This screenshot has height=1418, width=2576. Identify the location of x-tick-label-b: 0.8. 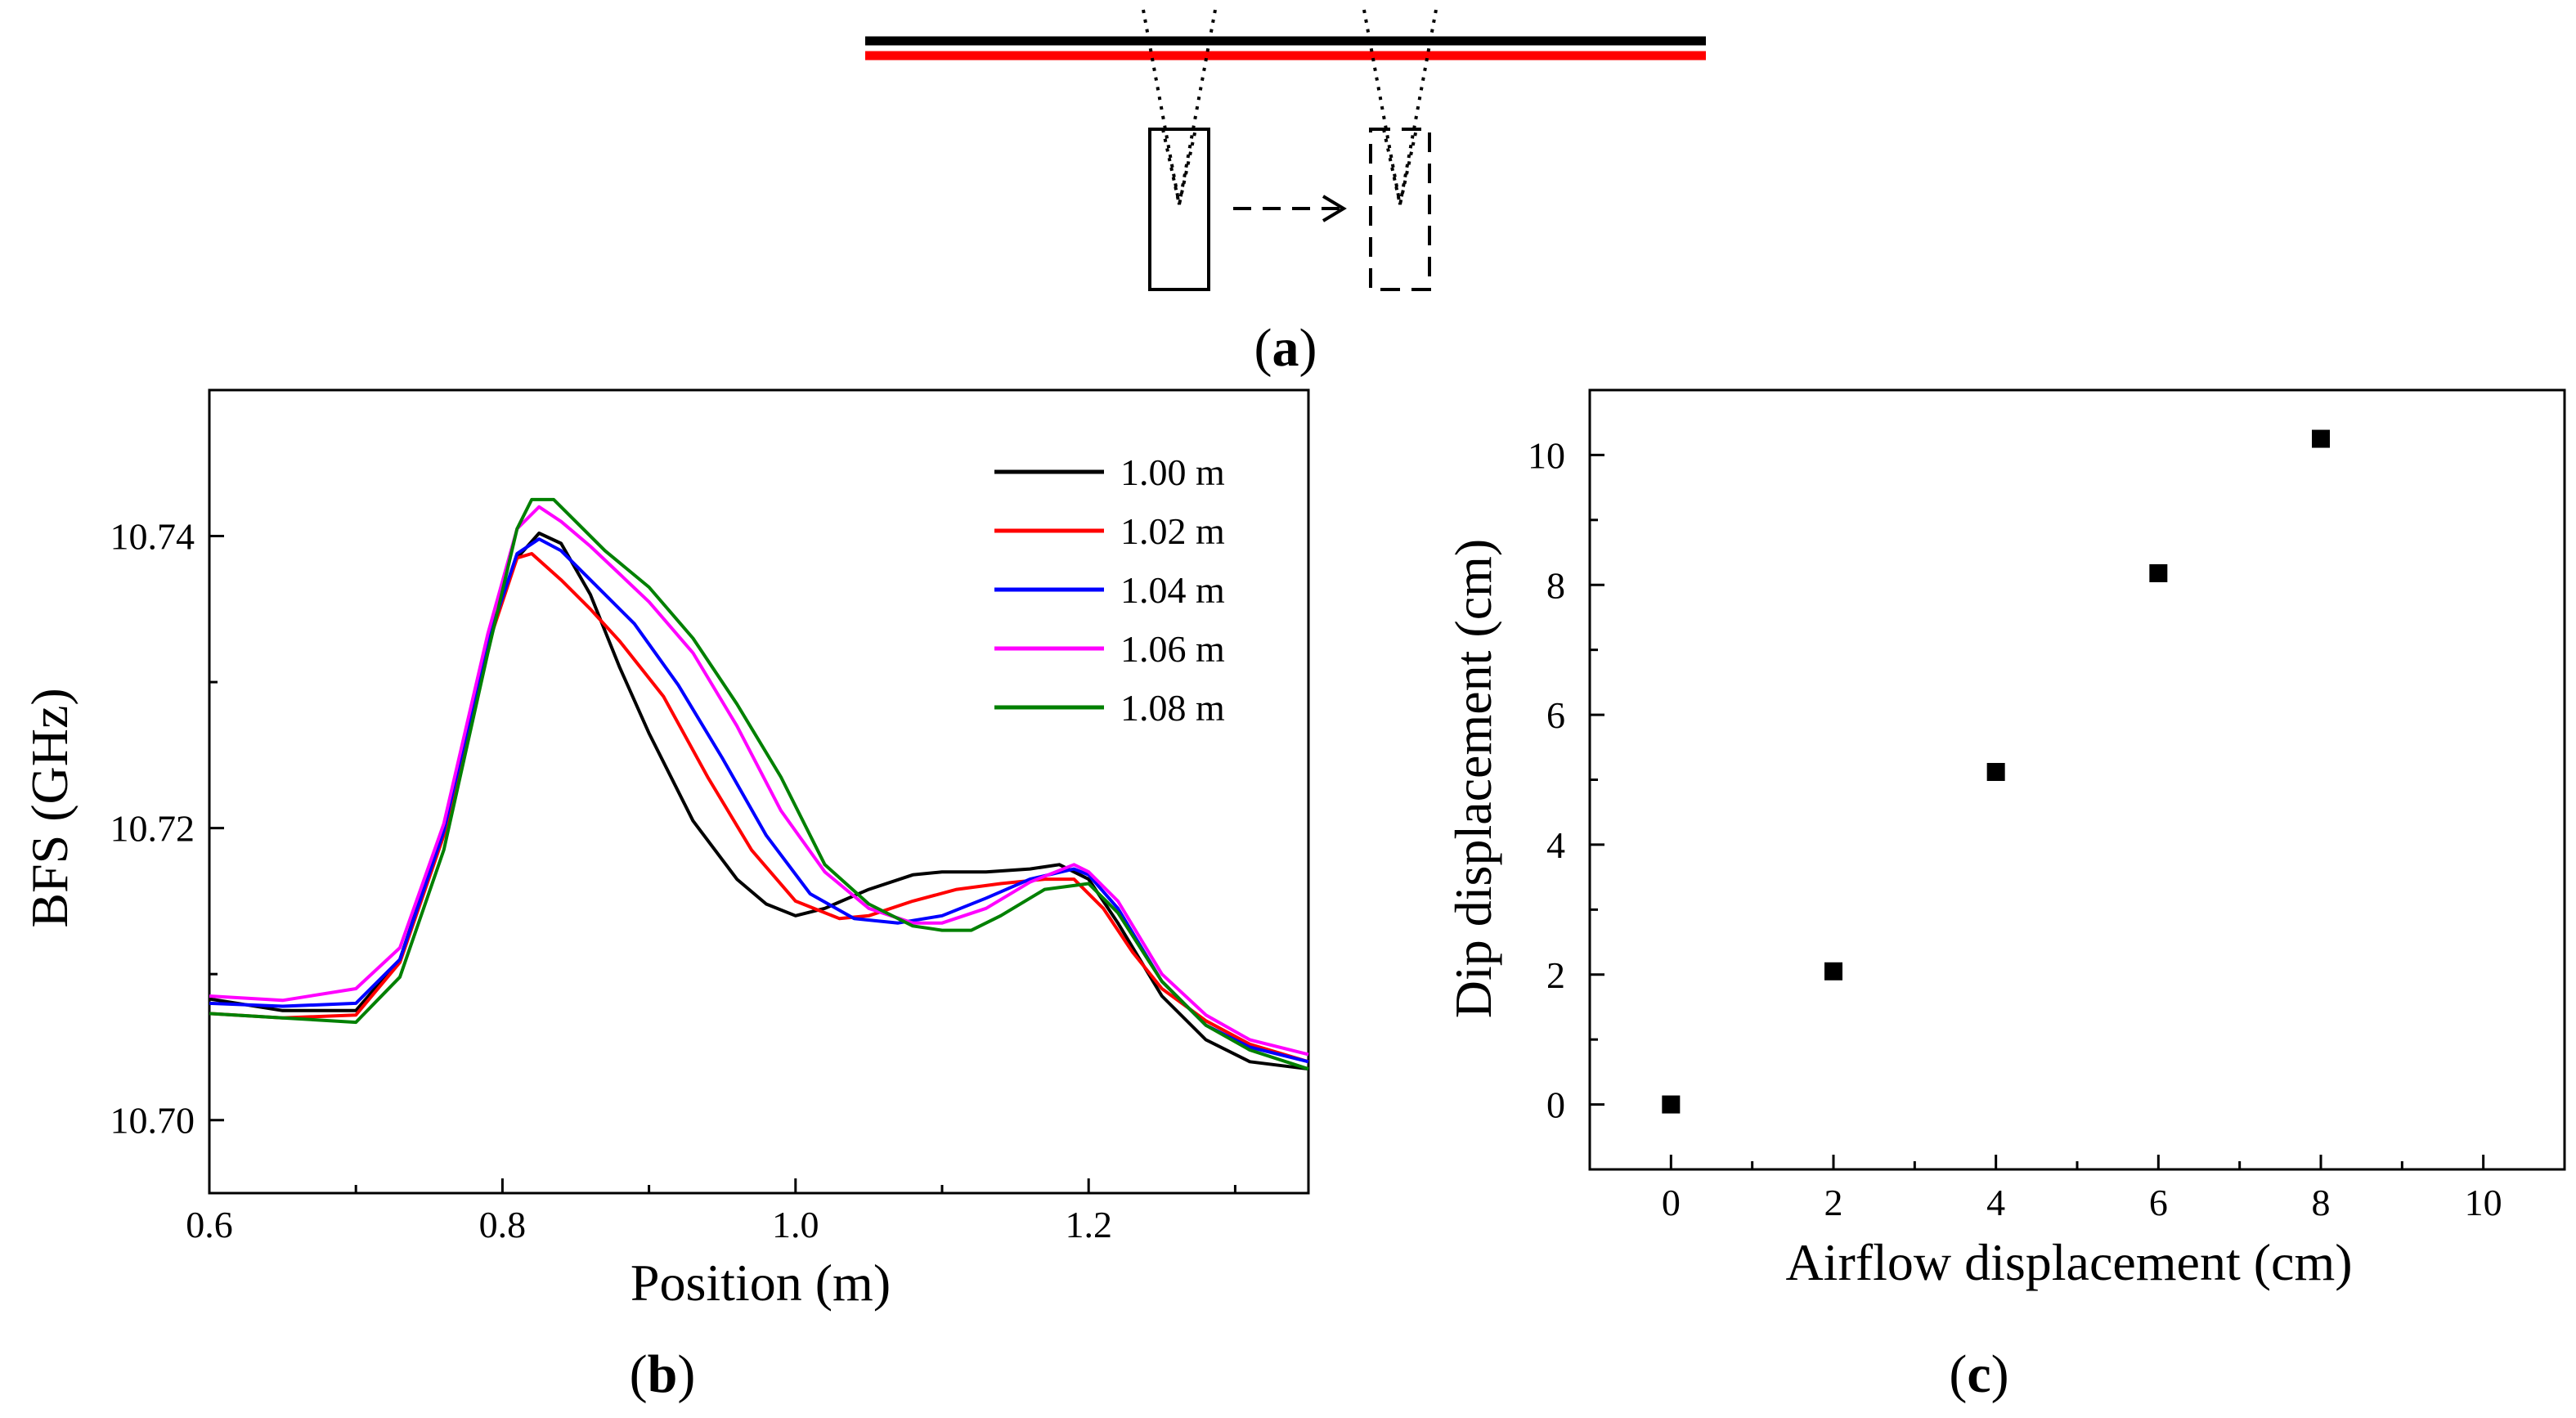
(503, 1224).